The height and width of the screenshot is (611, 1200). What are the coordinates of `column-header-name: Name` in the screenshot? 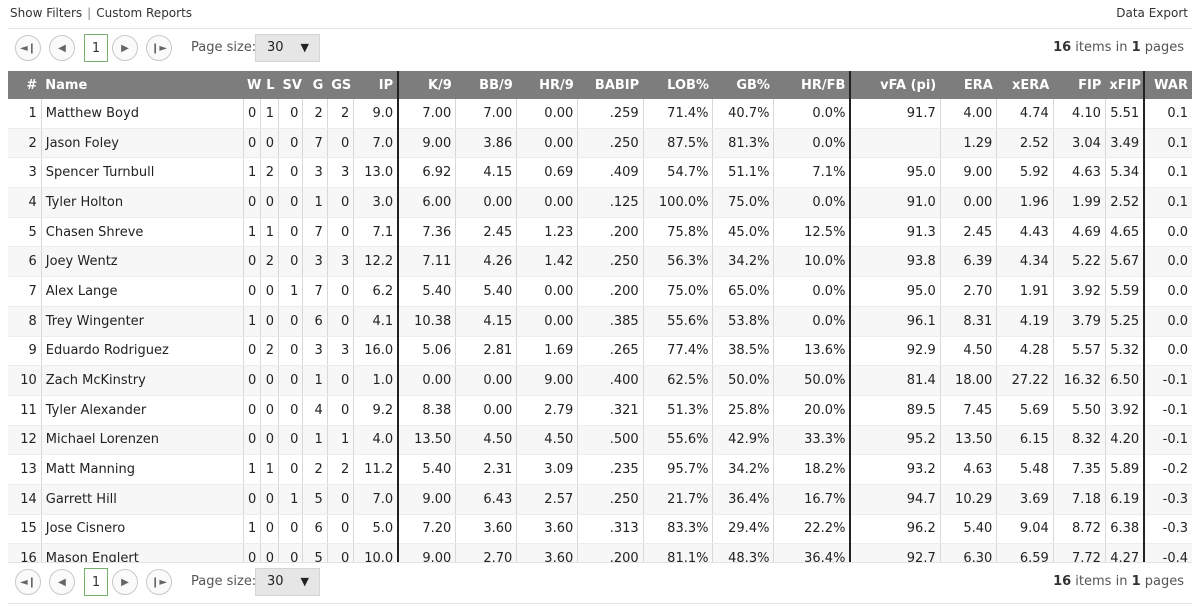 It's located at (142, 85).